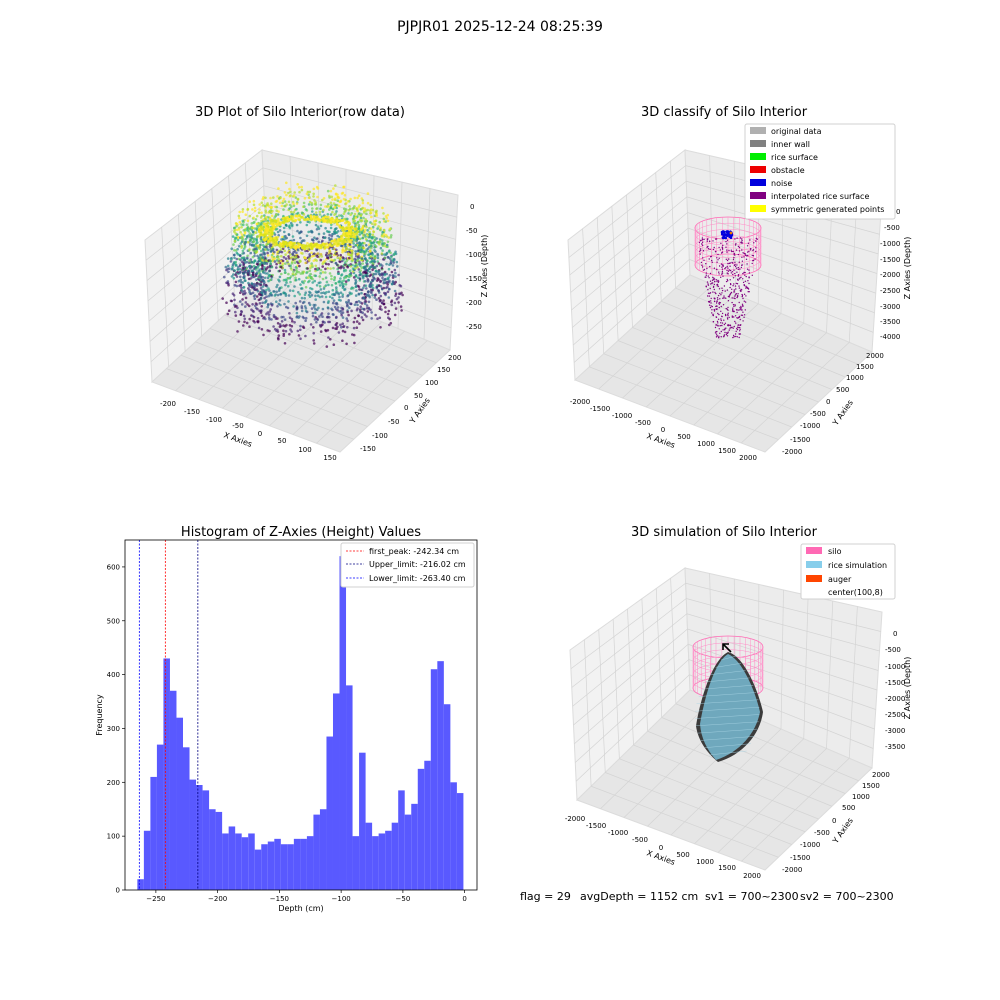  I want to click on histogram-vlines, so click(168, 715).